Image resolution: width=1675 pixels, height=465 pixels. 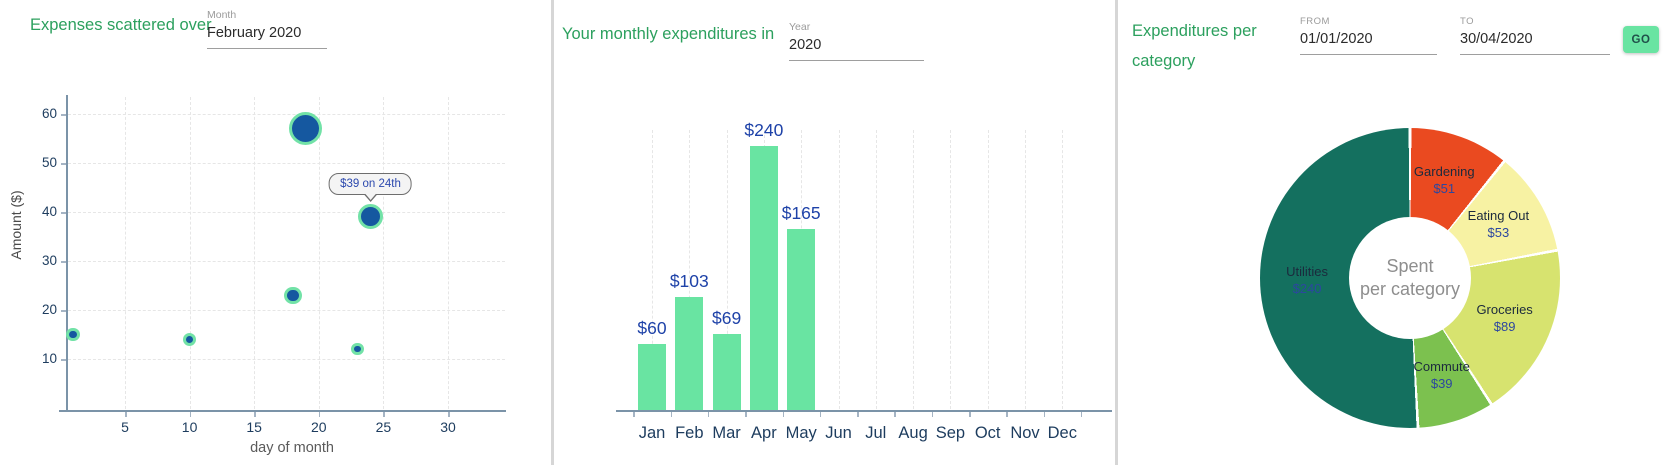 I want to click on slice-value: $51, so click(x=1444, y=188).